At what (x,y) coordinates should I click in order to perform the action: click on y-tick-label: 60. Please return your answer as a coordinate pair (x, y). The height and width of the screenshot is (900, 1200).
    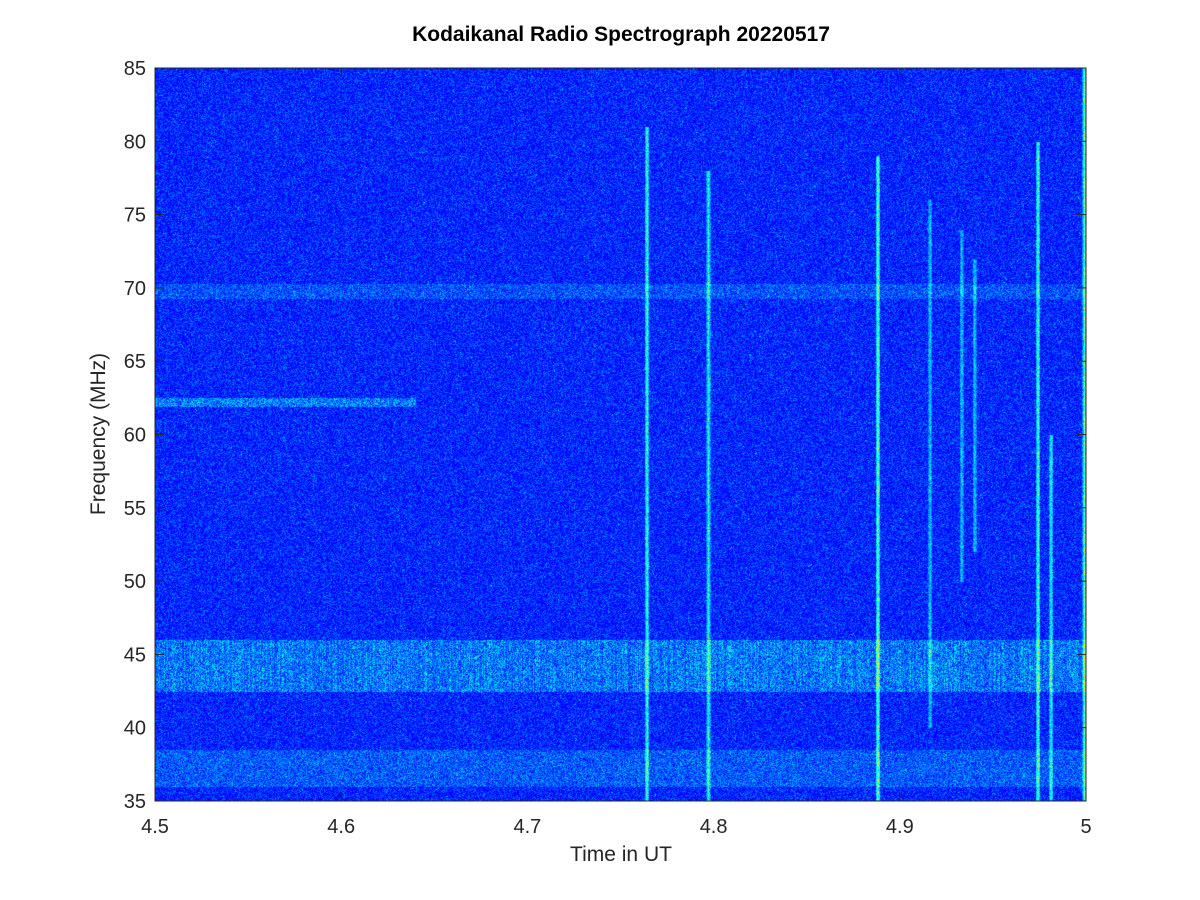
    Looking at the image, I should click on (135, 436).